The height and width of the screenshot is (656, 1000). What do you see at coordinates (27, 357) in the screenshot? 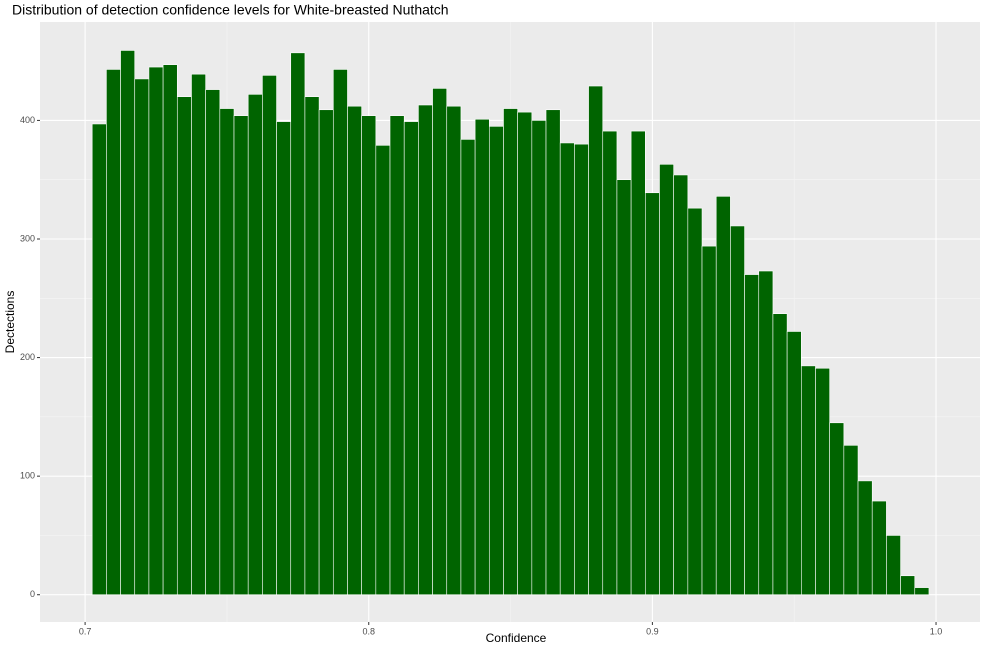
I see `y-tick-label: 200` at bounding box center [27, 357].